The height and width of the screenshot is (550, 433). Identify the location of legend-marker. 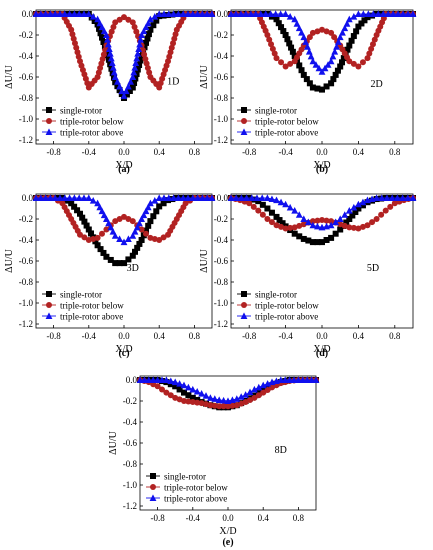
(153, 497).